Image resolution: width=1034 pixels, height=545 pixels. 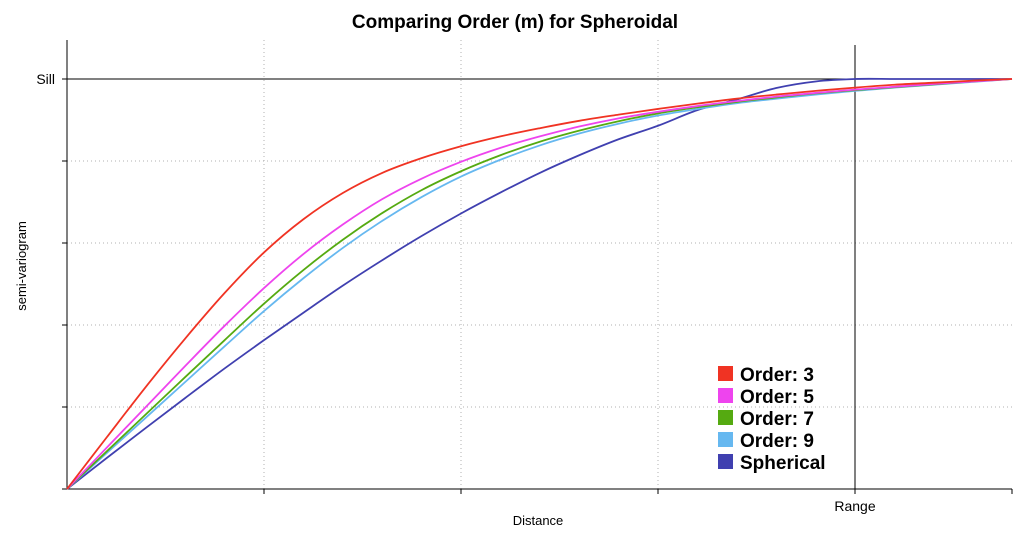 I want to click on range-tick-label: Range, so click(x=854, y=506).